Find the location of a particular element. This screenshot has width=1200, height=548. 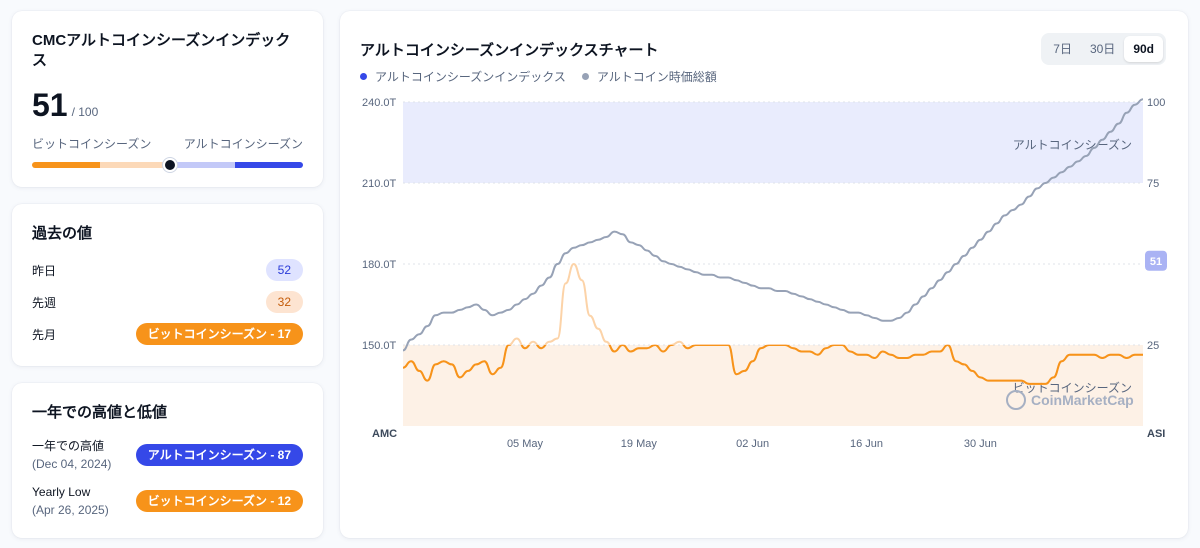

x-axis-tick-label: 30 Jun is located at coordinates (980, 444).